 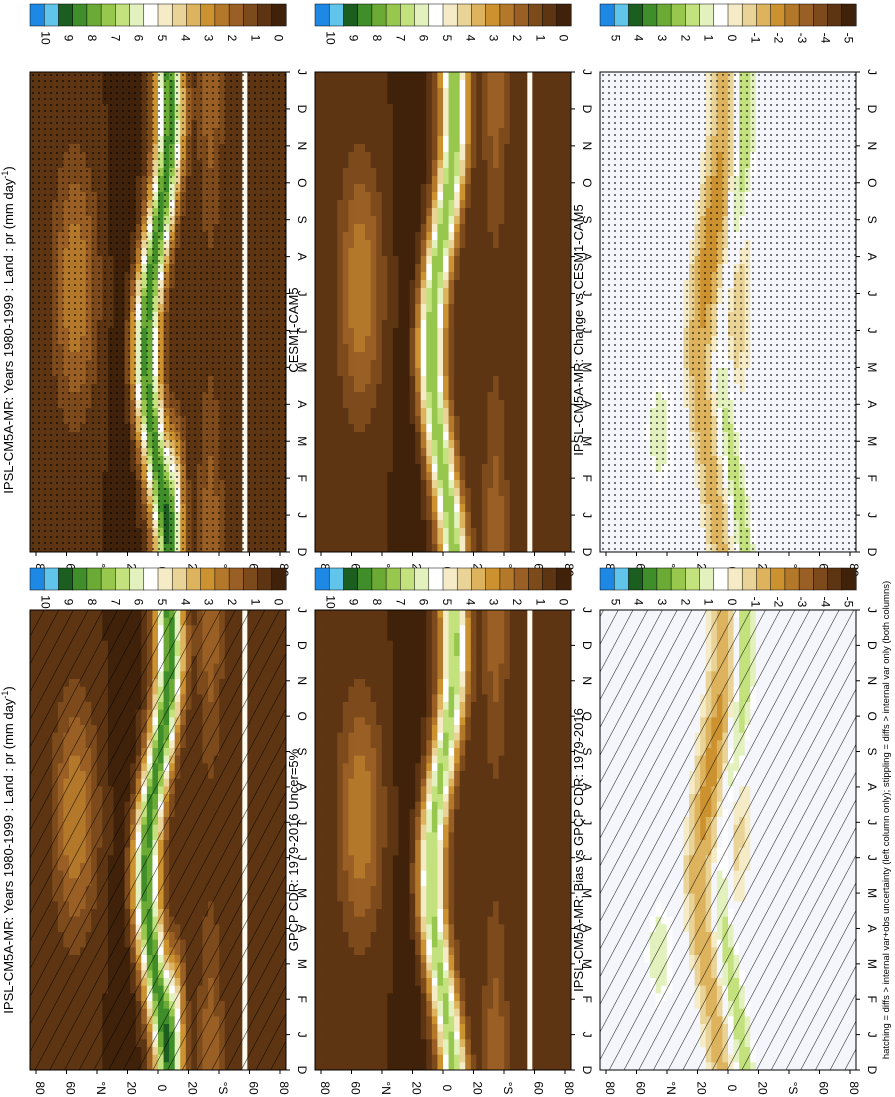 What do you see at coordinates (302, 146) in the screenshot?
I see `month-tick-label: N` at bounding box center [302, 146].